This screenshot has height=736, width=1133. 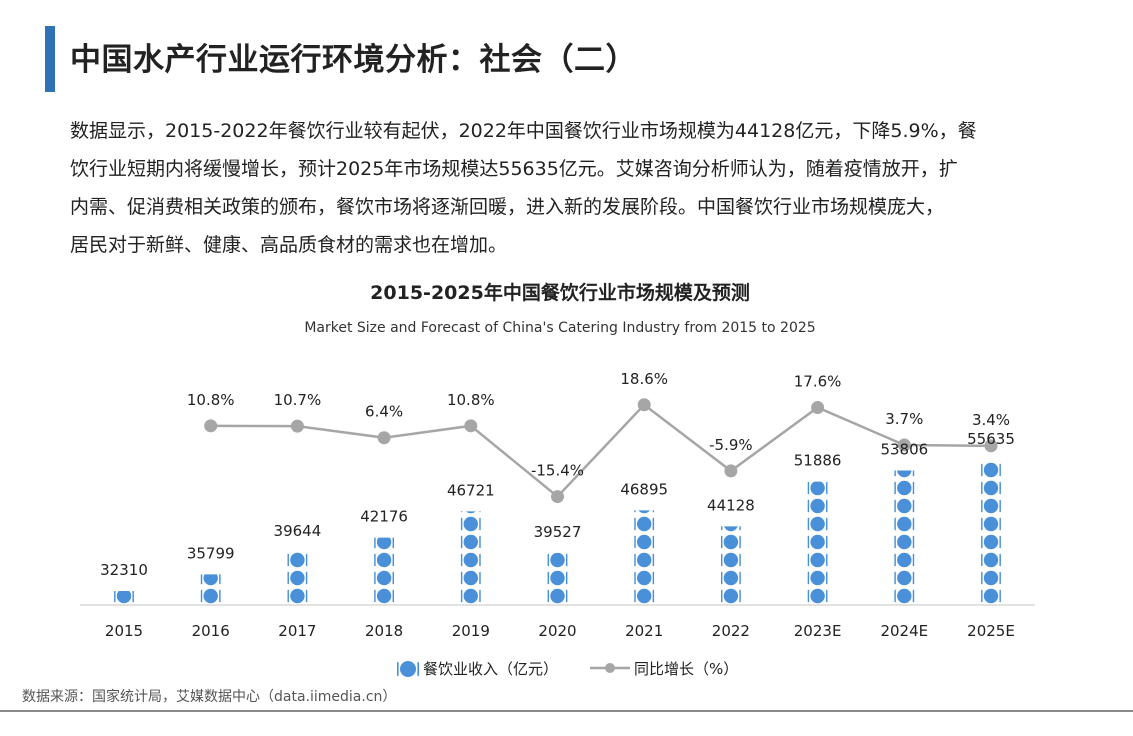 I want to click on bar-value-label: 53806, so click(x=904, y=450).